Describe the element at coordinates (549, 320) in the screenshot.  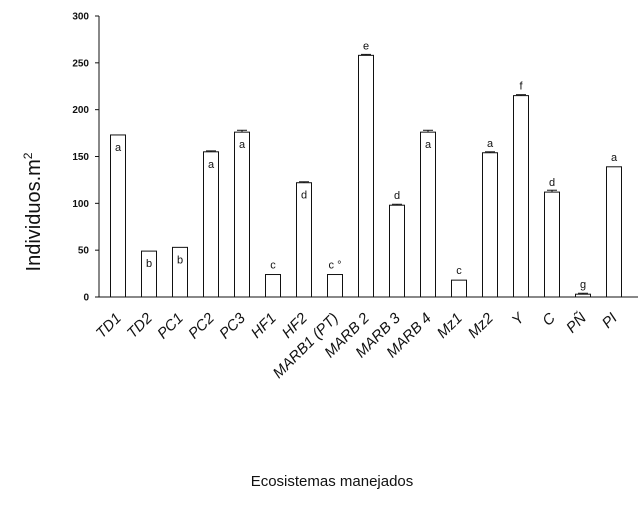
I see `category-label: C` at that location.